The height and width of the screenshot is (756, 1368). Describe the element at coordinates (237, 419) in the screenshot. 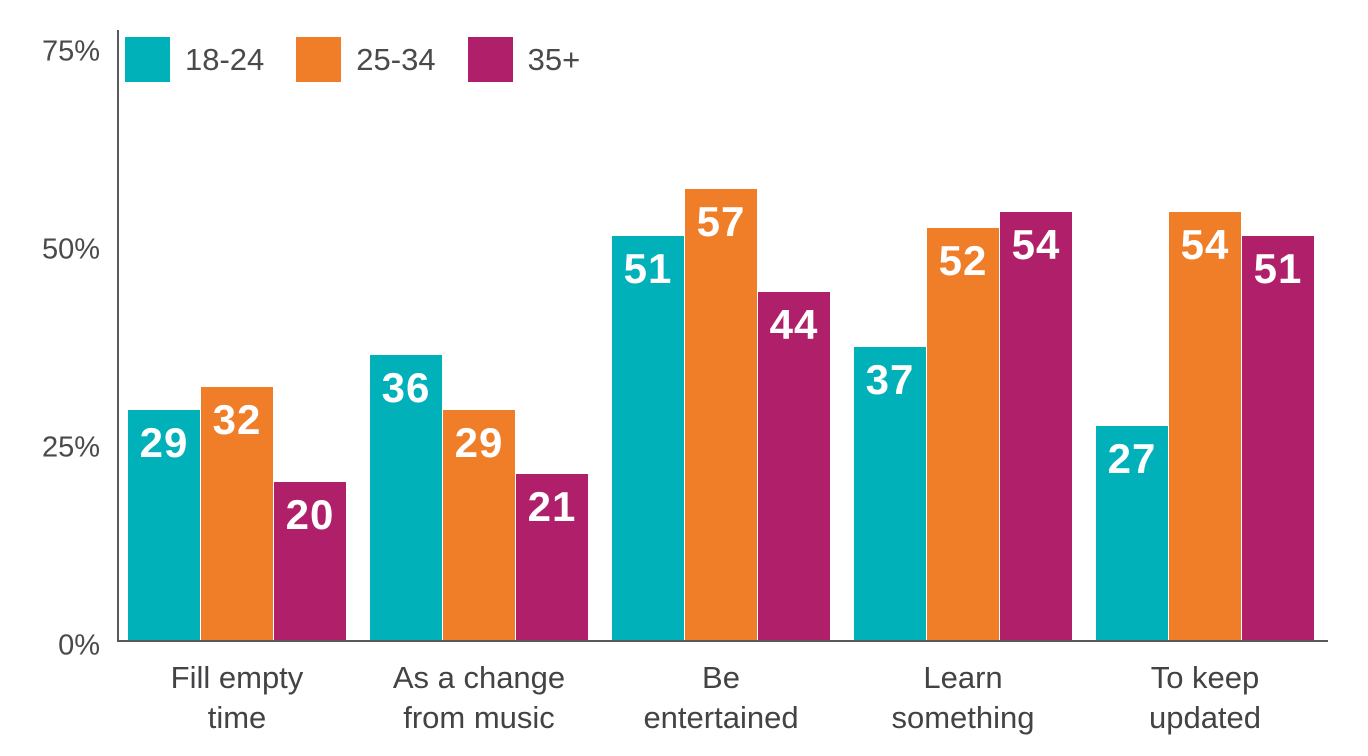

I see `bar-value-label: 32` at that location.